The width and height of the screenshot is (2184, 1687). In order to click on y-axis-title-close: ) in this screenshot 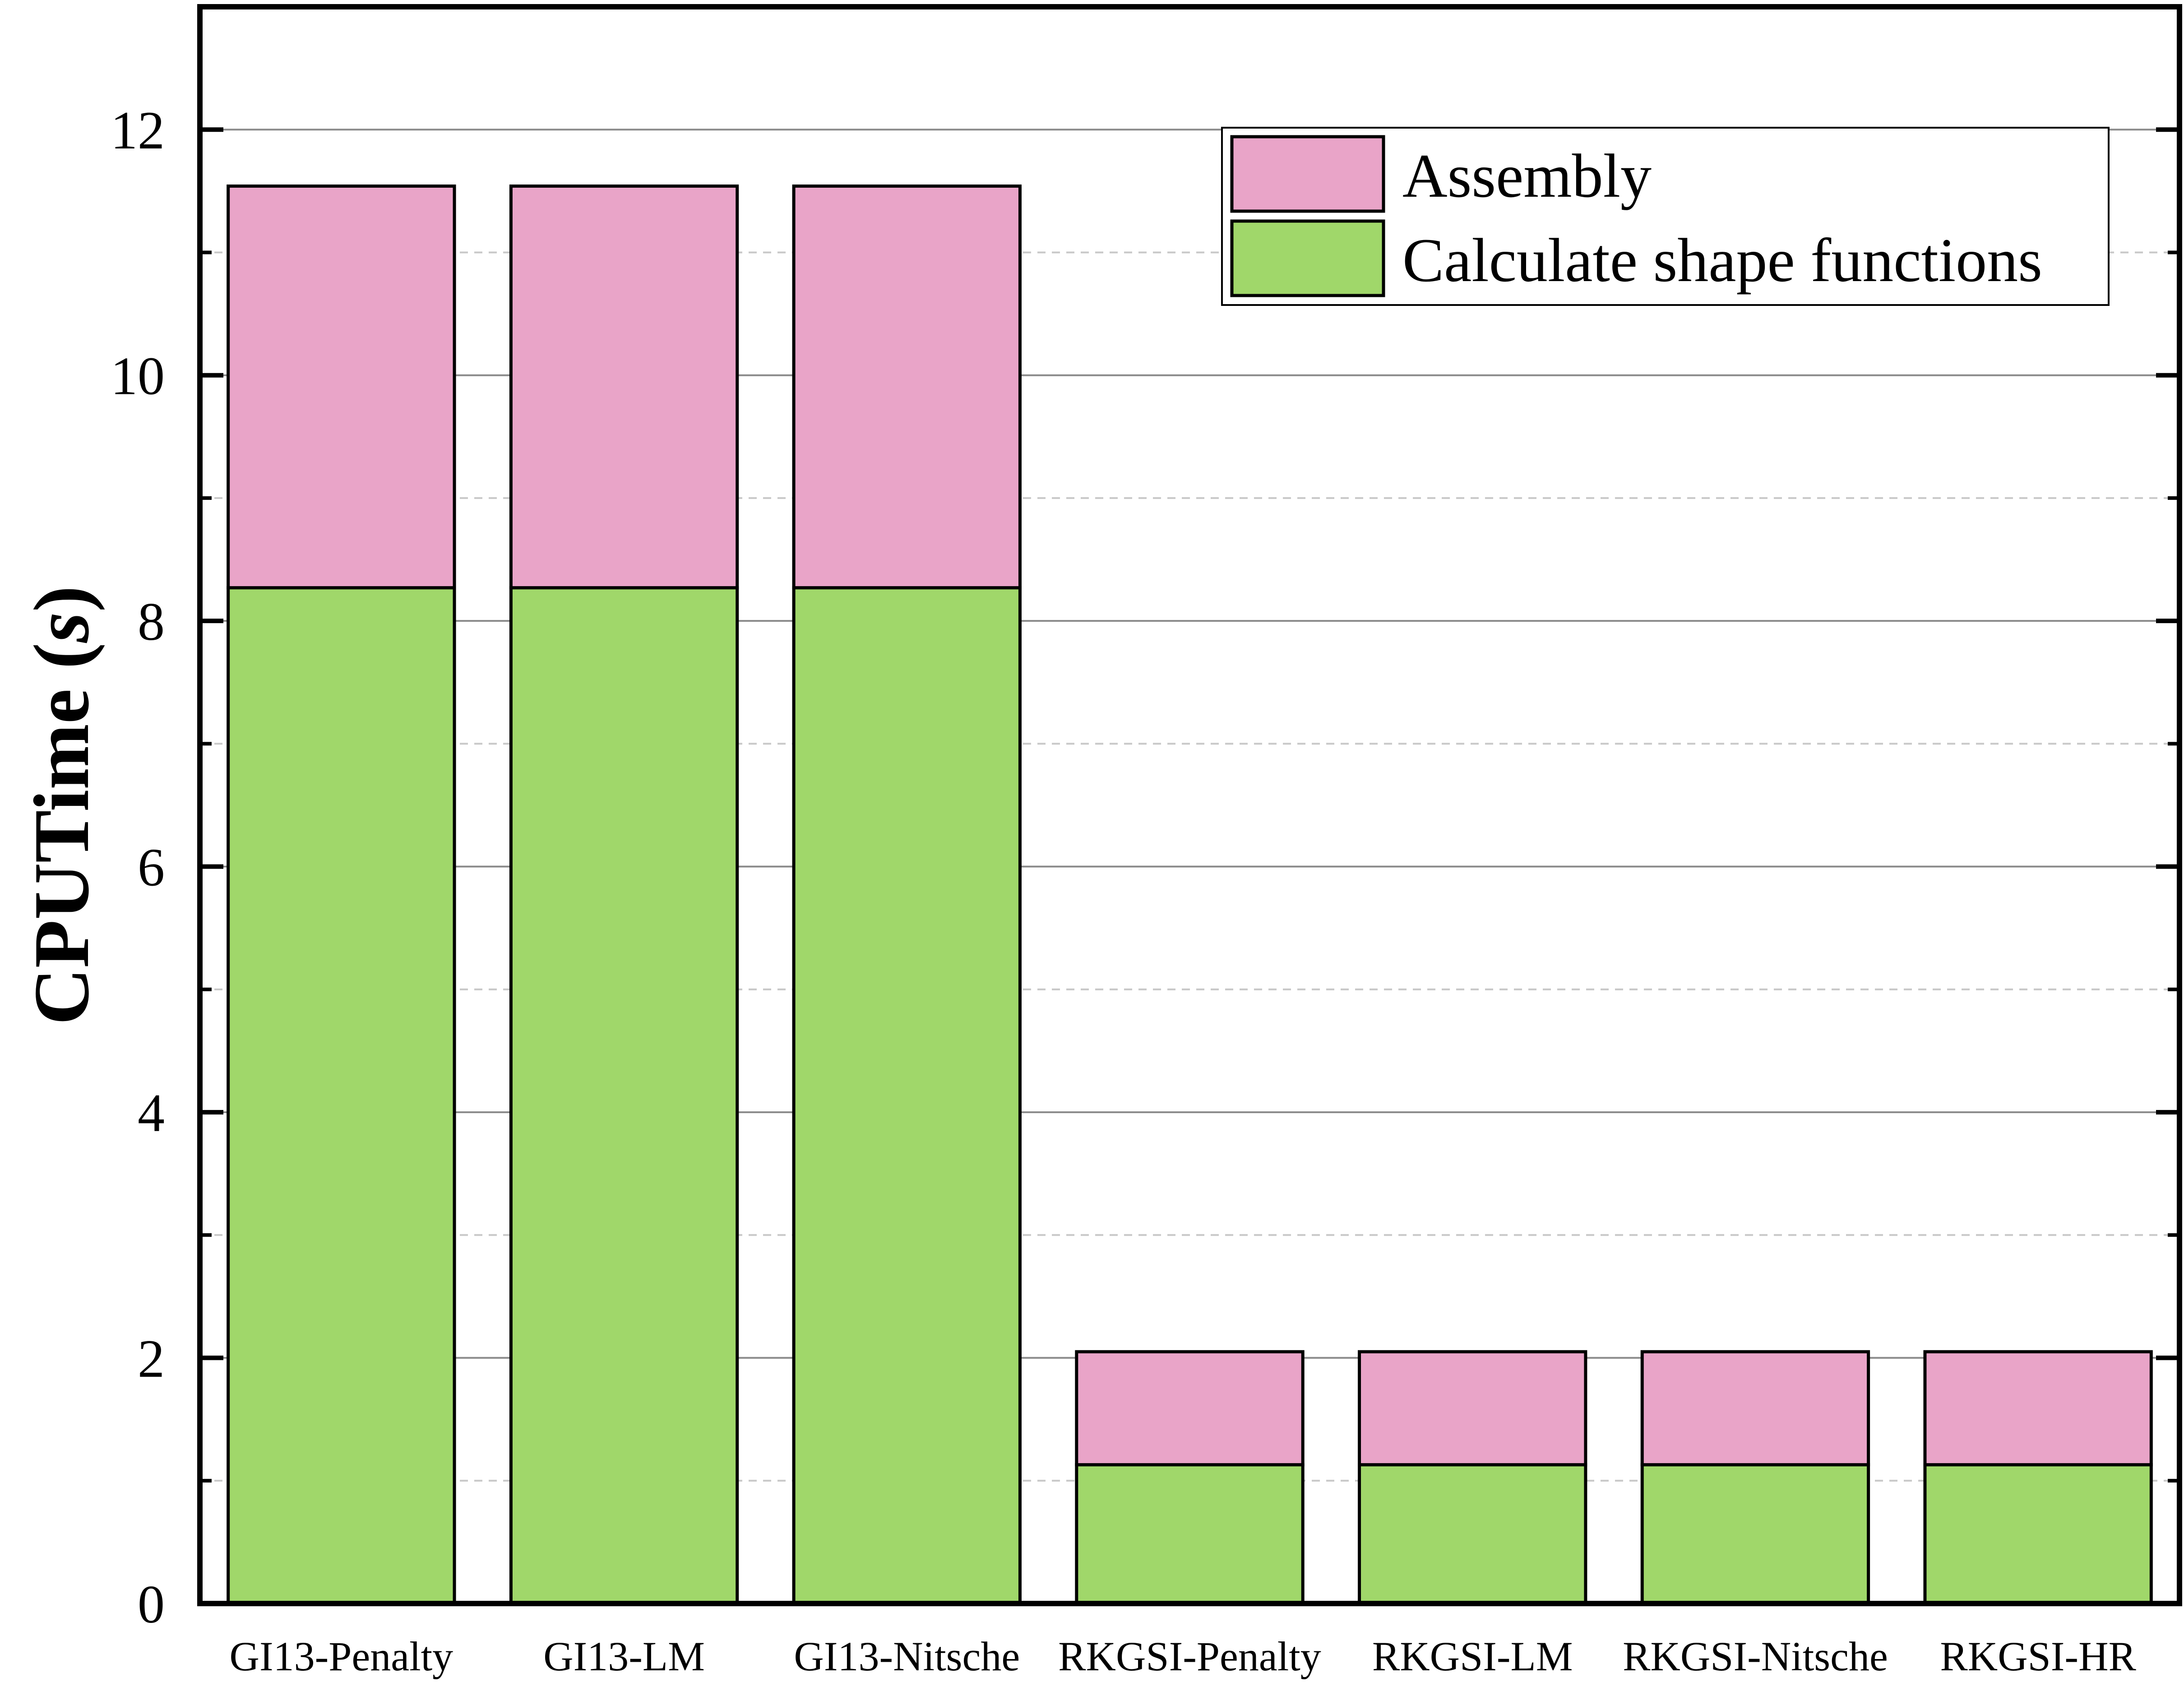, I will do `click(61, 599)`.